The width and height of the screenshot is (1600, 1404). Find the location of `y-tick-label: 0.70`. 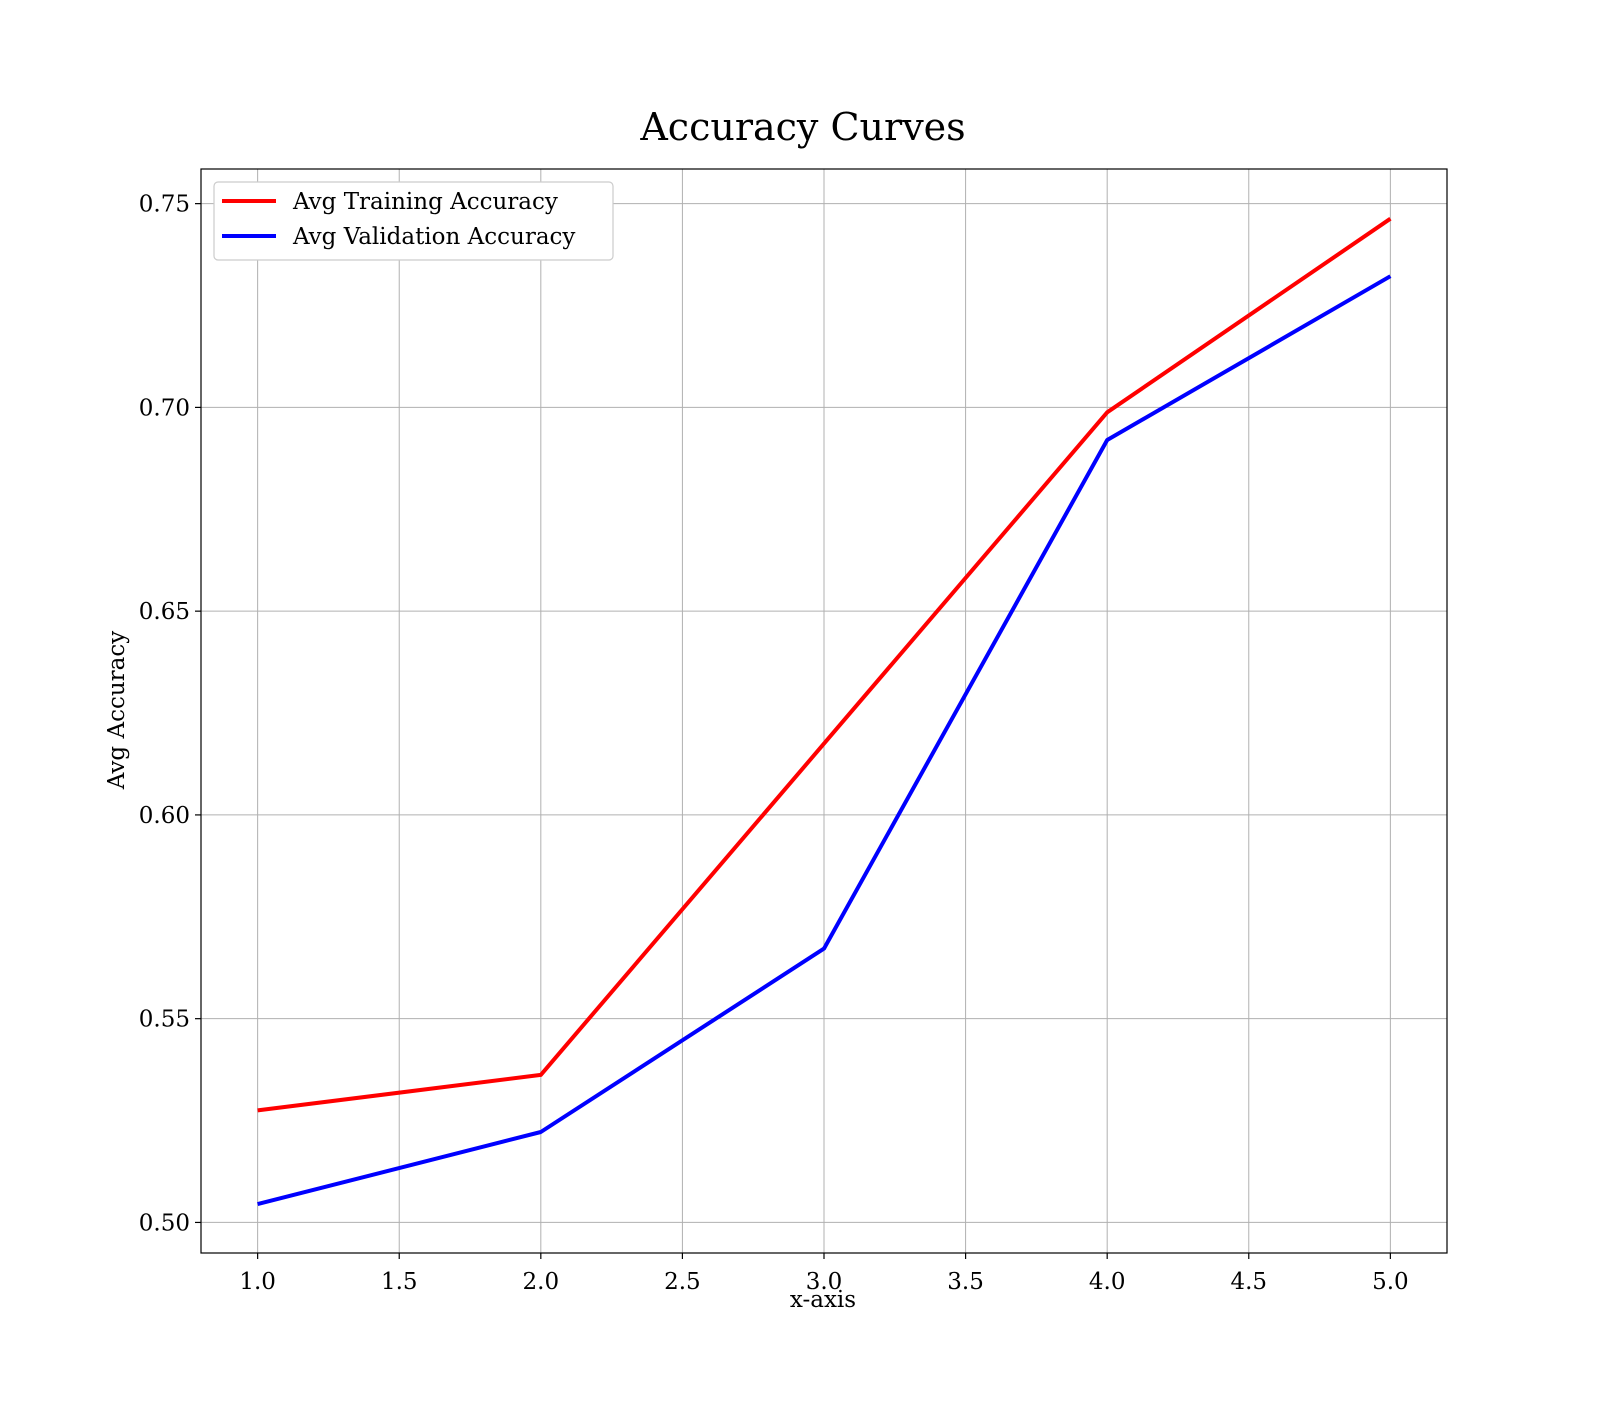

y-tick-label: 0.70 is located at coordinates (164, 408).